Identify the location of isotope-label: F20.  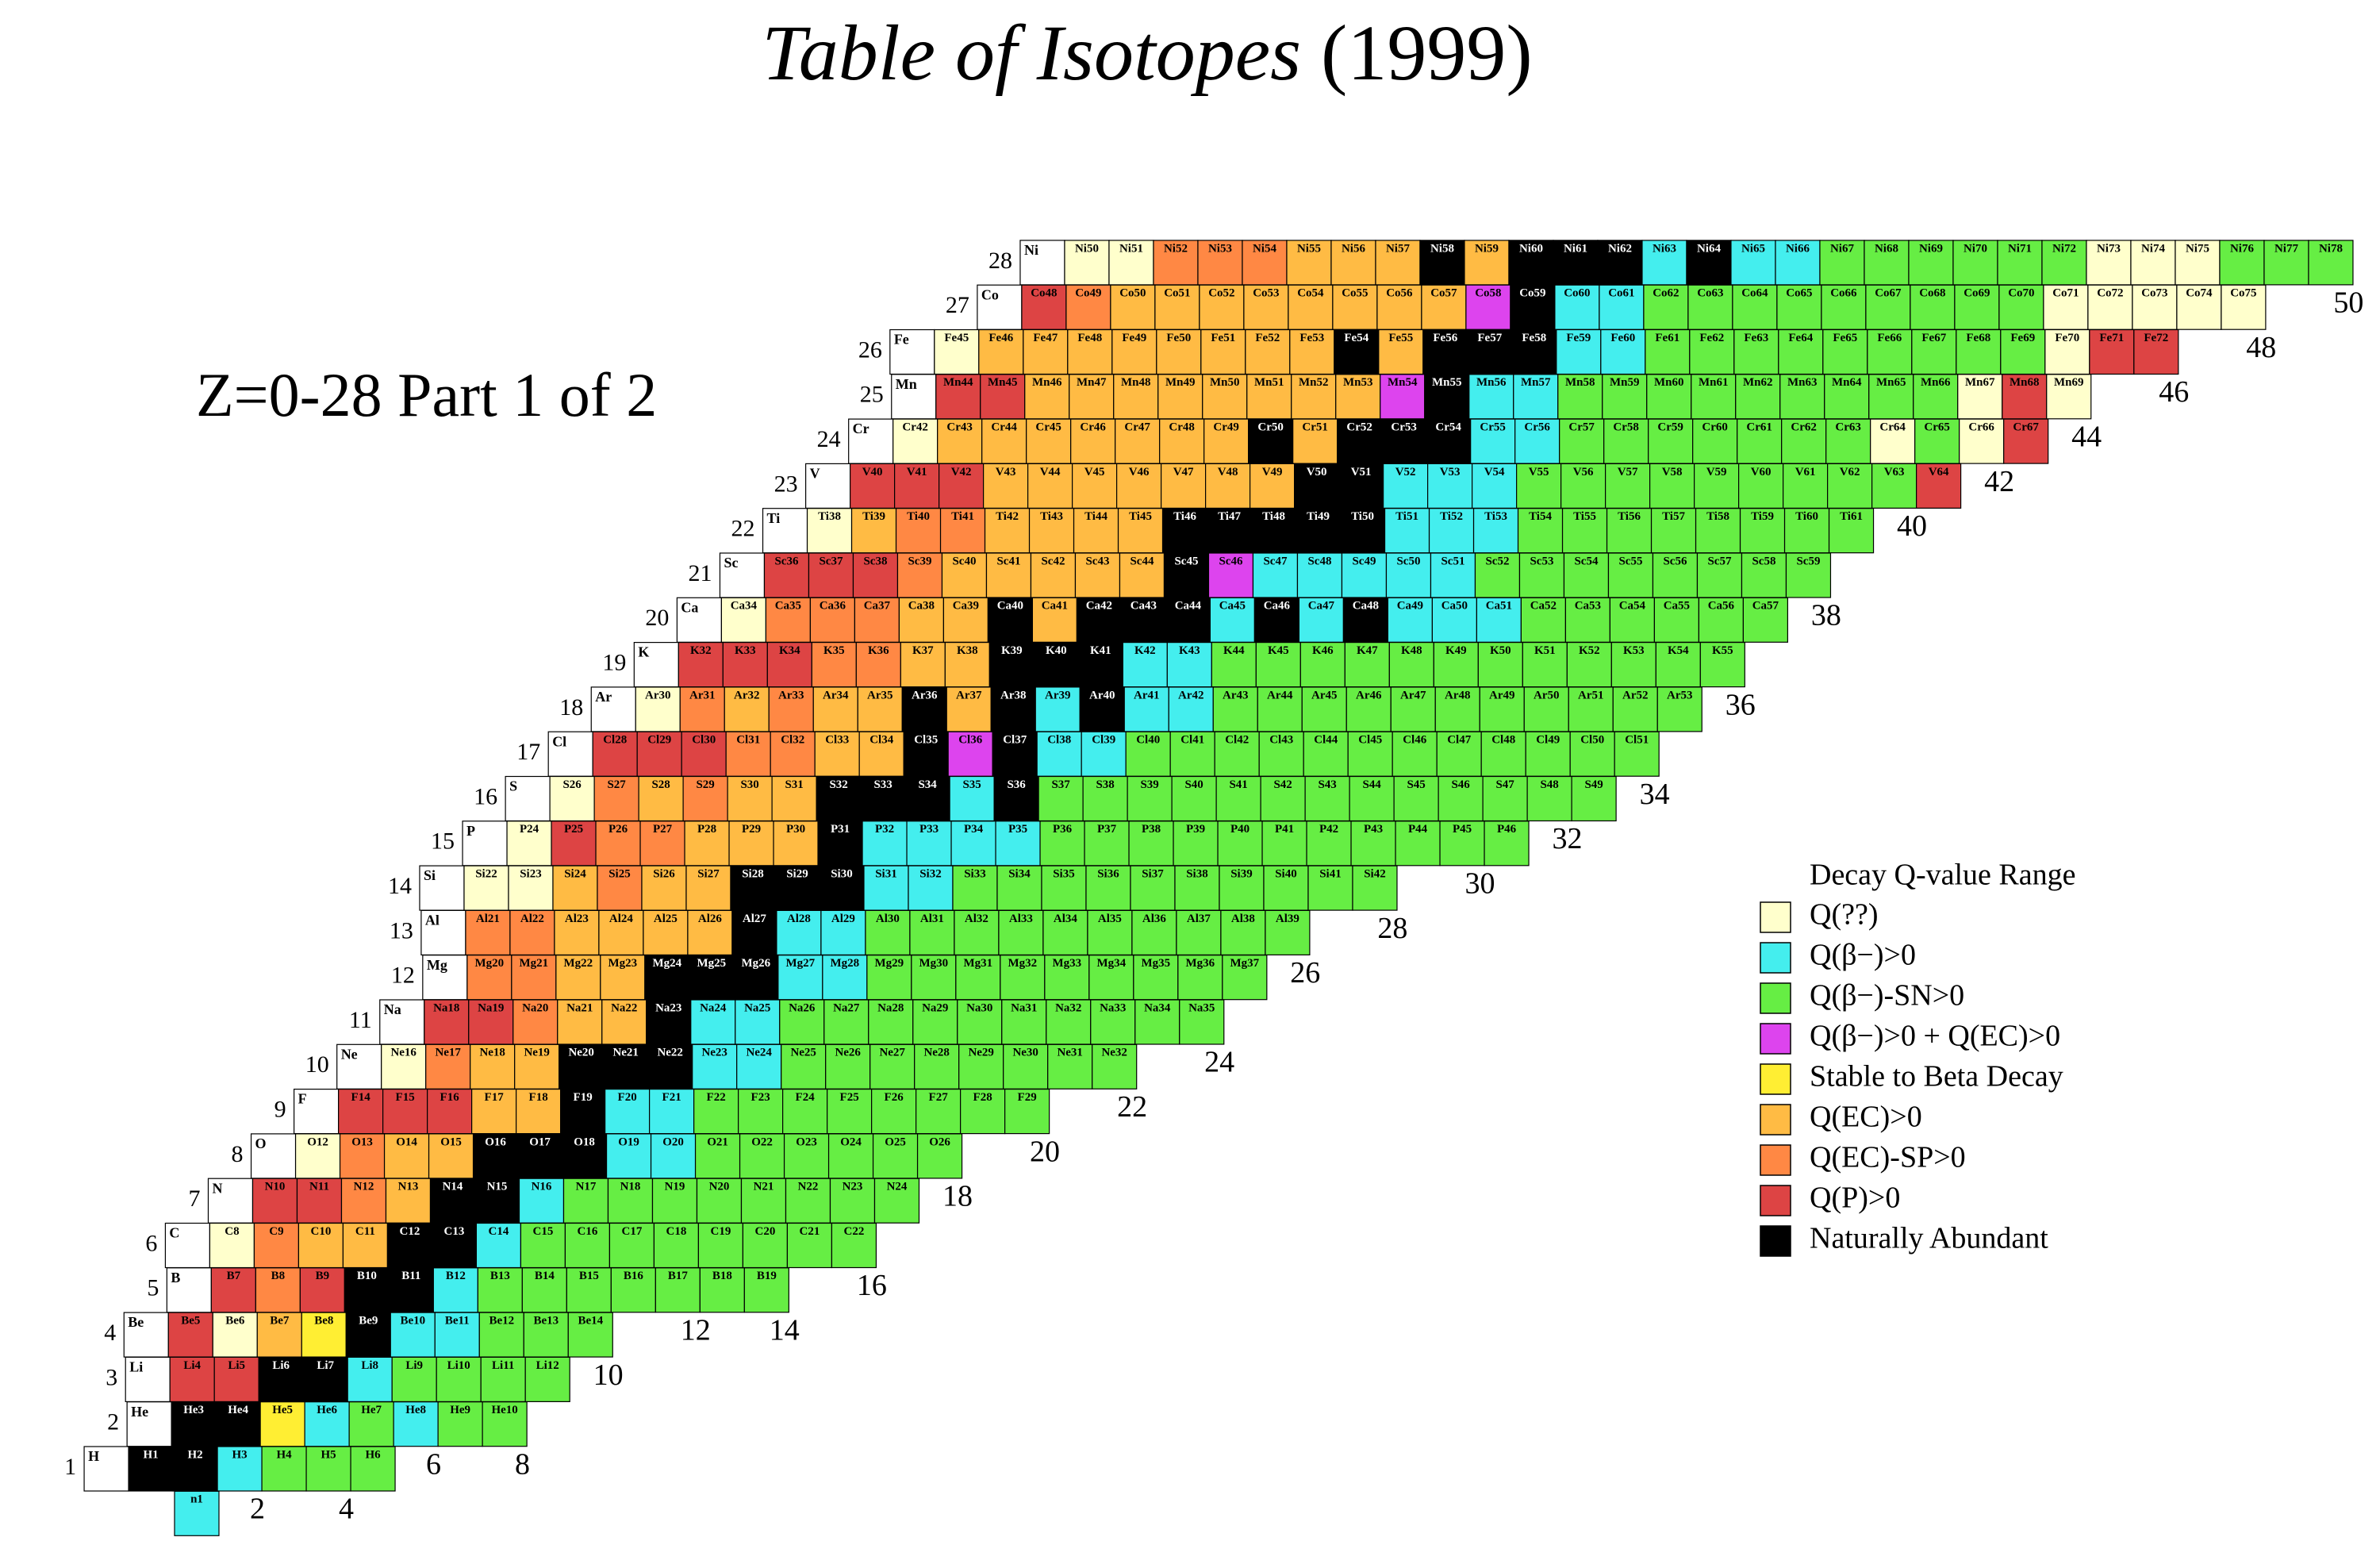
(627, 1097).